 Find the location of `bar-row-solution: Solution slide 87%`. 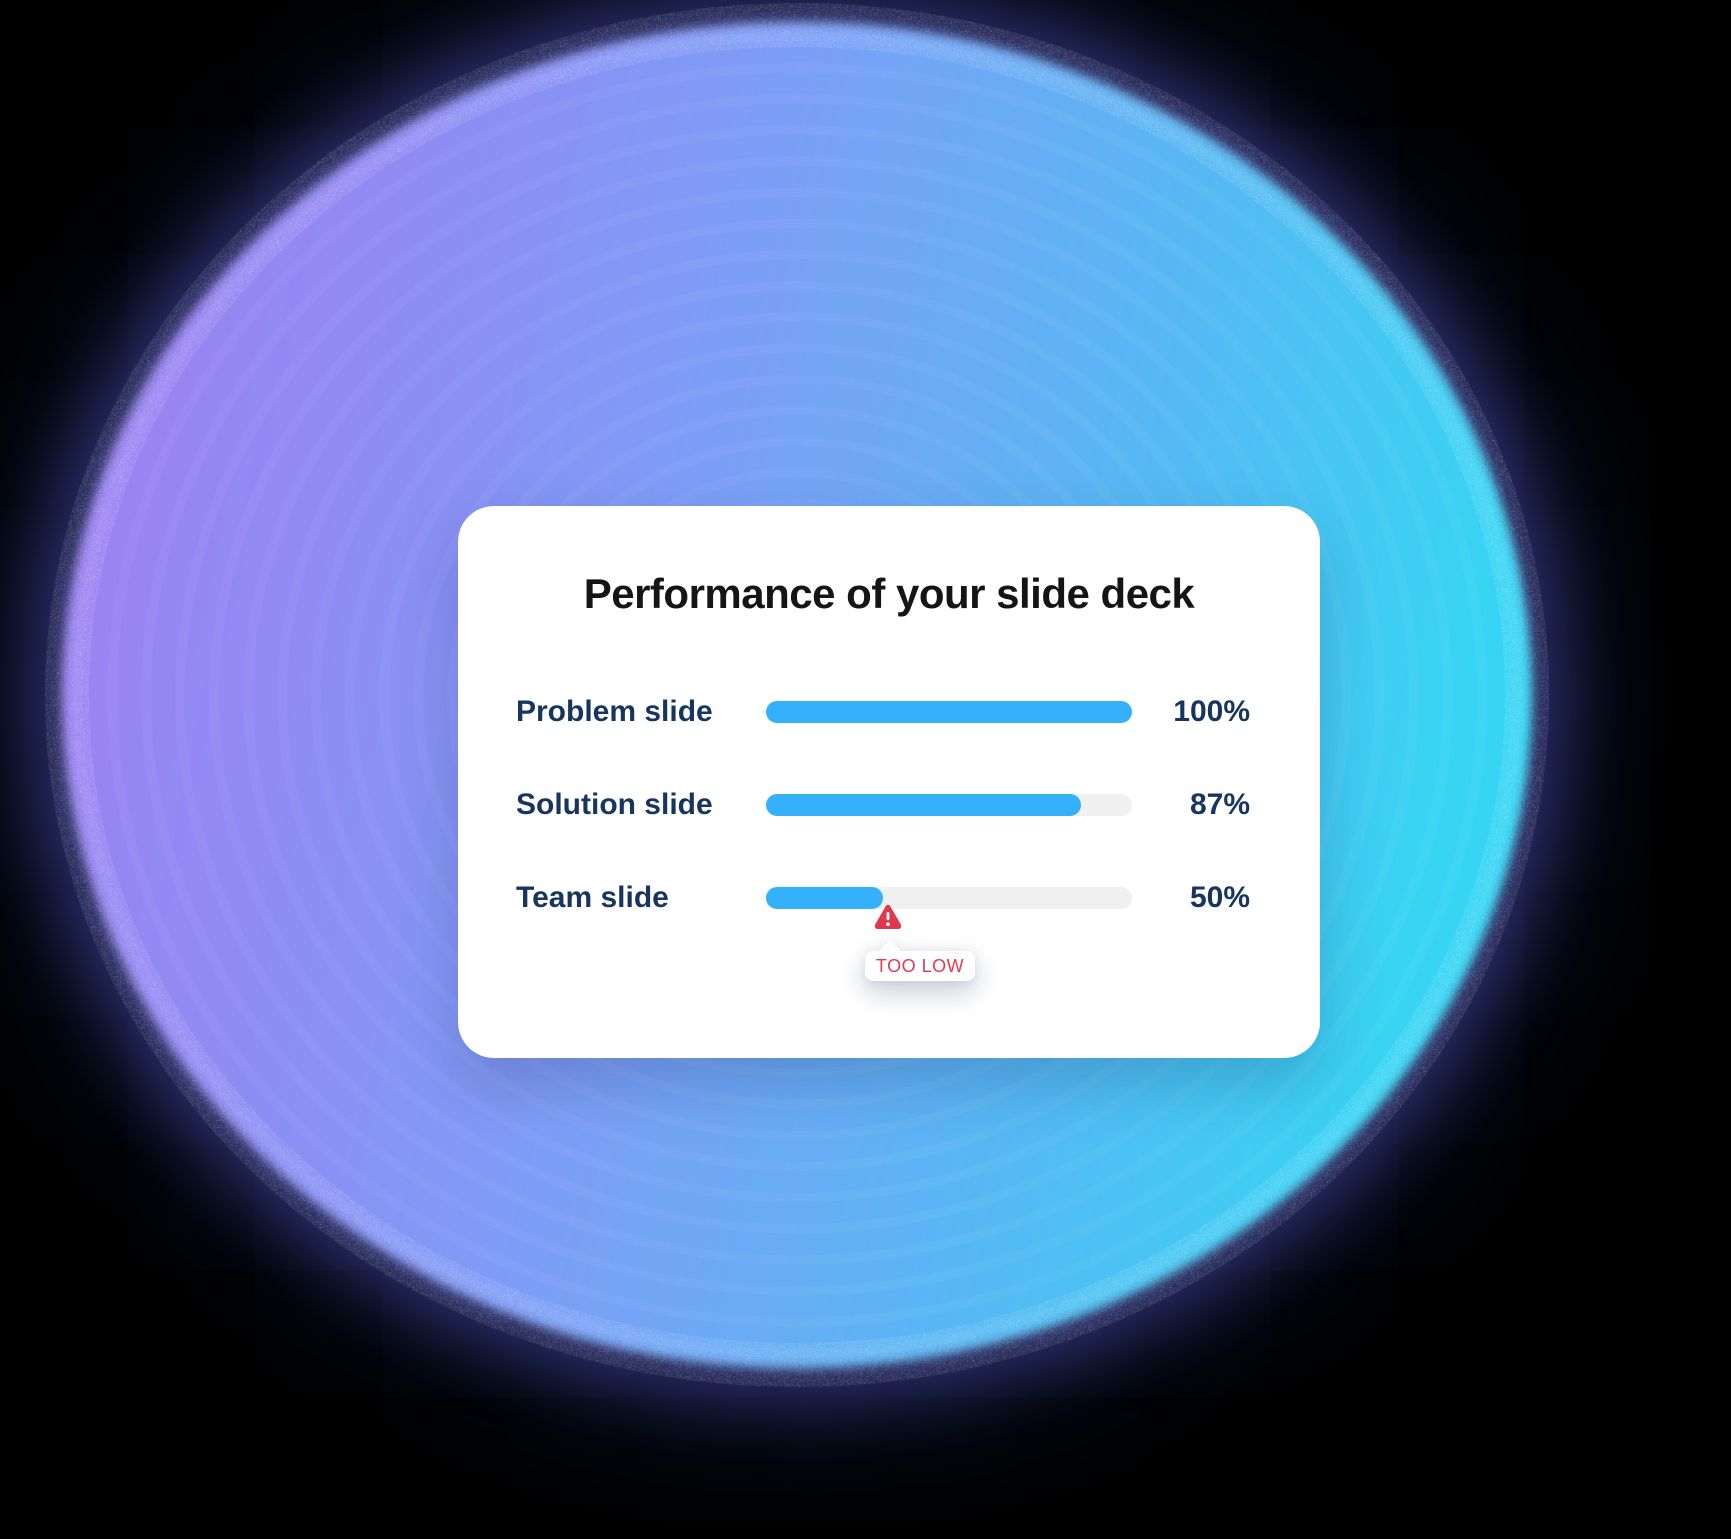

bar-row-solution: Solution slide 87% is located at coordinates (883, 805).